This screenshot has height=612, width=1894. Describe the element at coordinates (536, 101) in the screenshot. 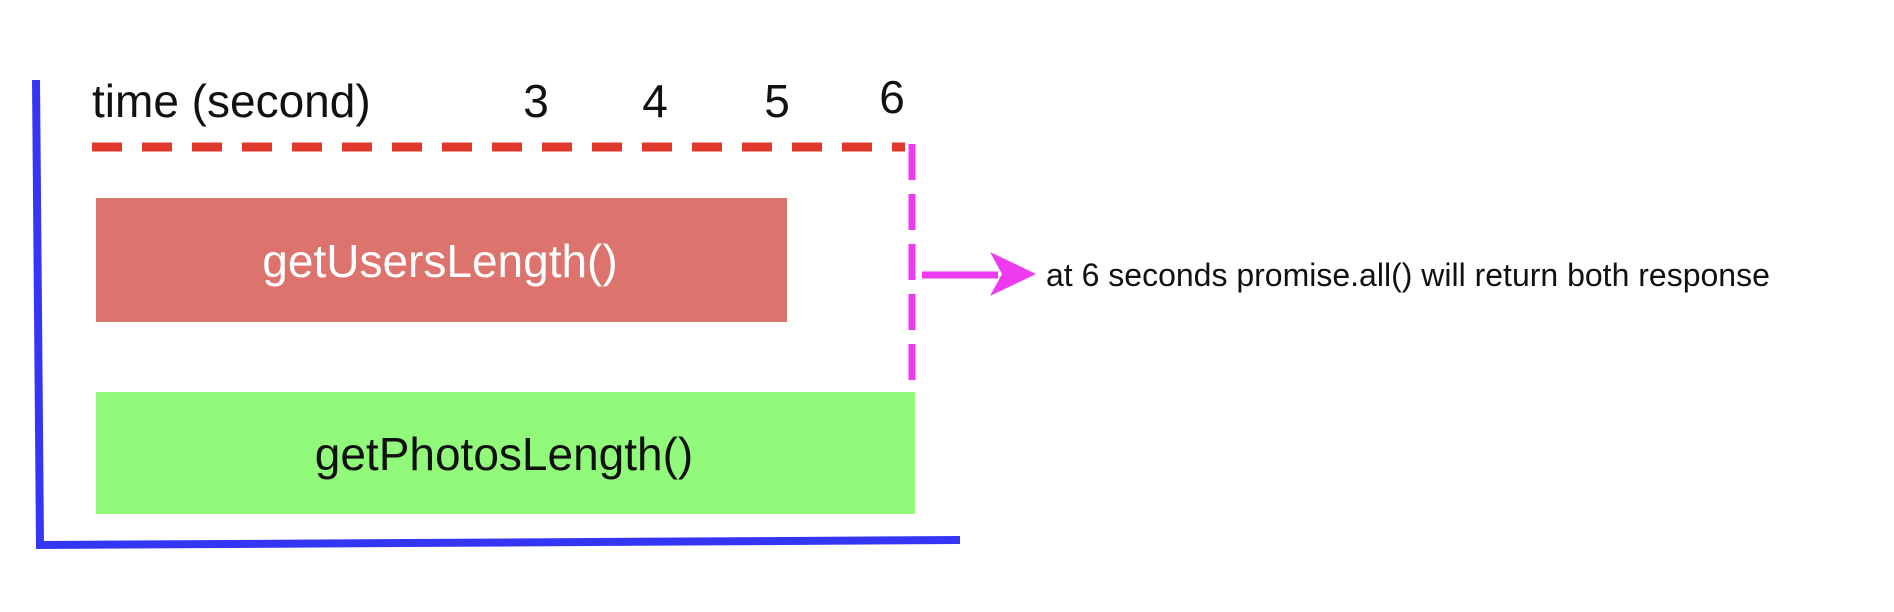

I see `time-tick: 3` at that location.